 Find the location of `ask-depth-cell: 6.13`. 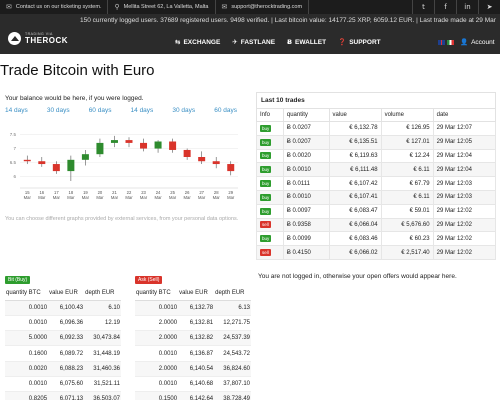

ask-depth-cell: 6.13 is located at coordinates (232, 308).